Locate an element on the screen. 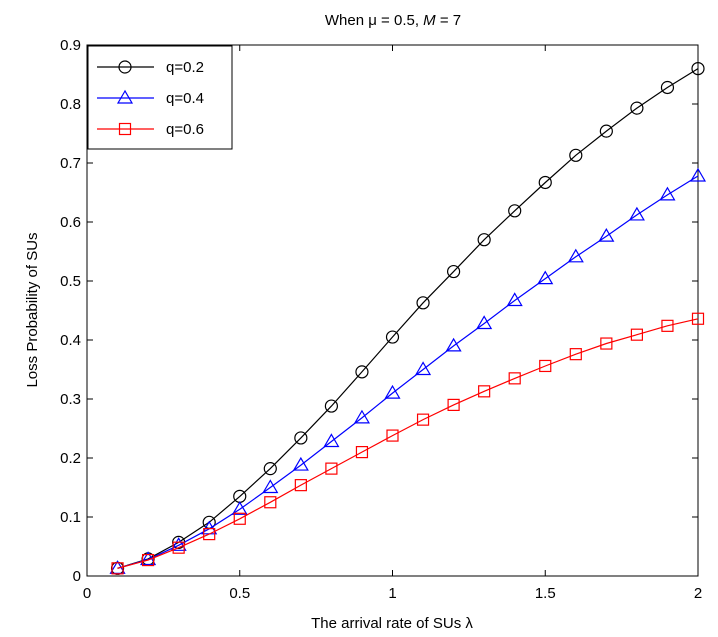 Image resolution: width=718 pixels, height=637 pixels. x-tick-label: 0.5 is located at coordinates (239, 593).